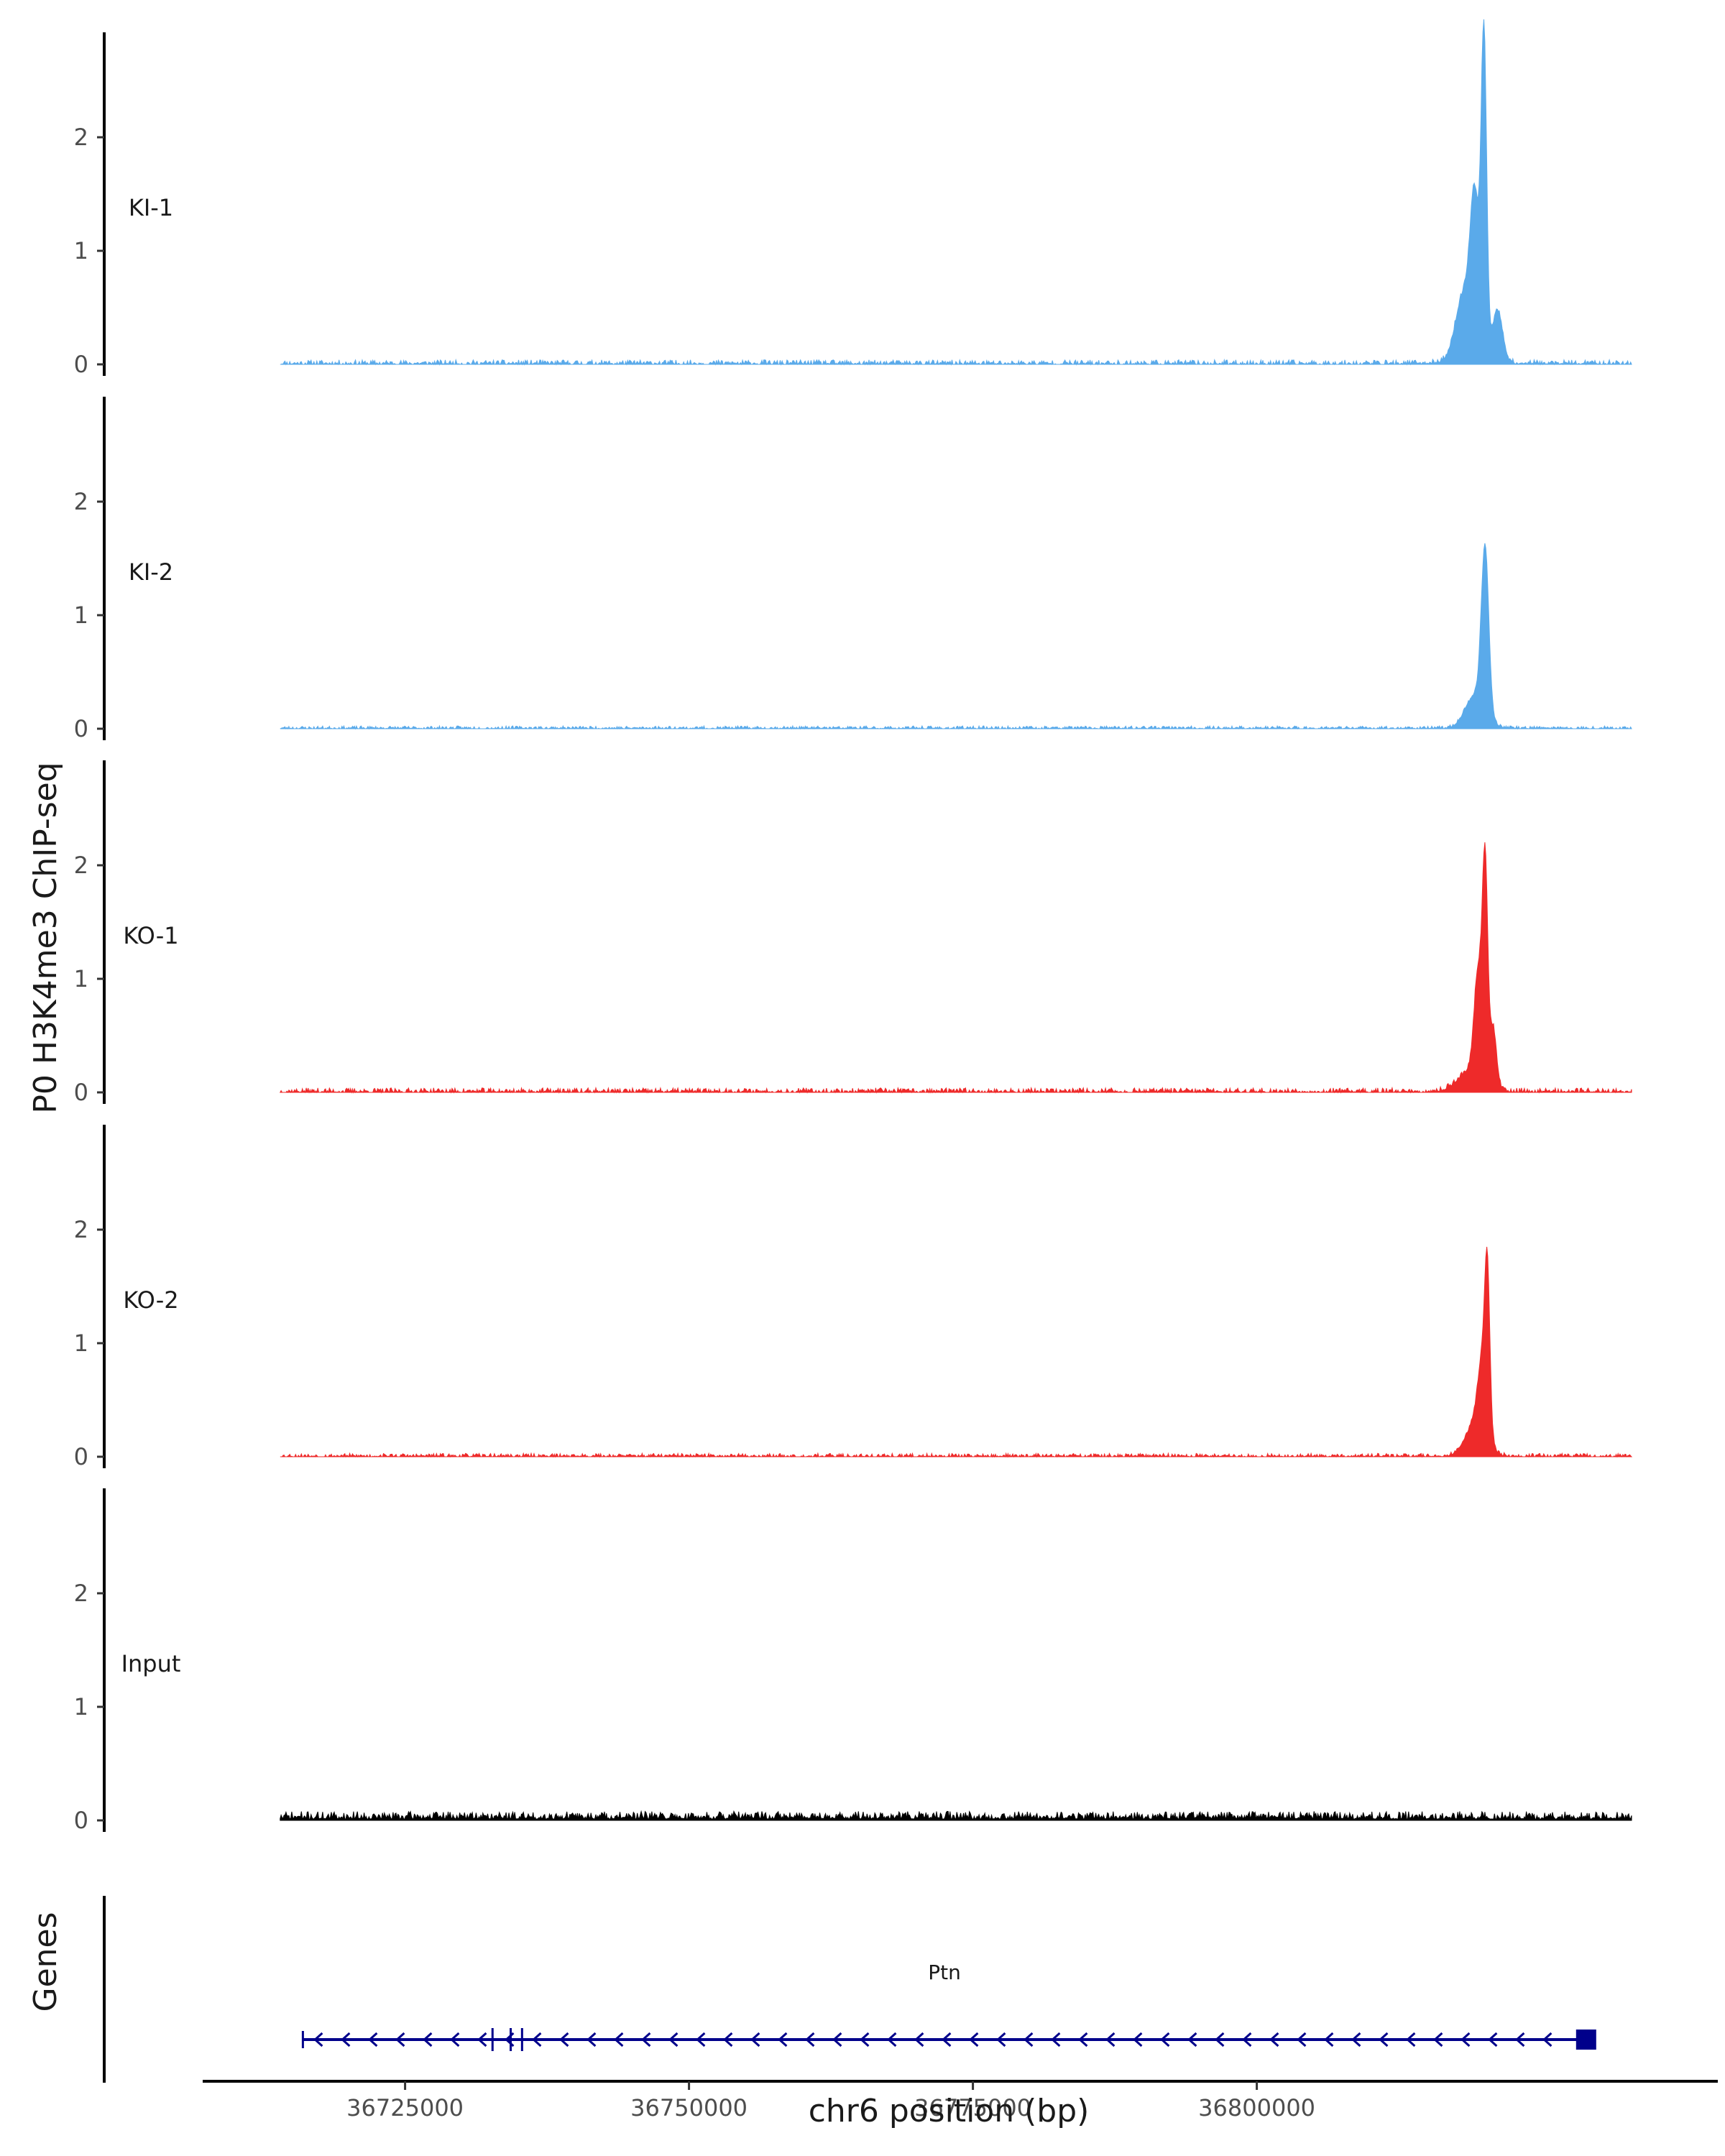  What do you see at coordinates (150, 935) in the screenshot?
I see `track-label: KO-1` at bounding box center [150, 935].